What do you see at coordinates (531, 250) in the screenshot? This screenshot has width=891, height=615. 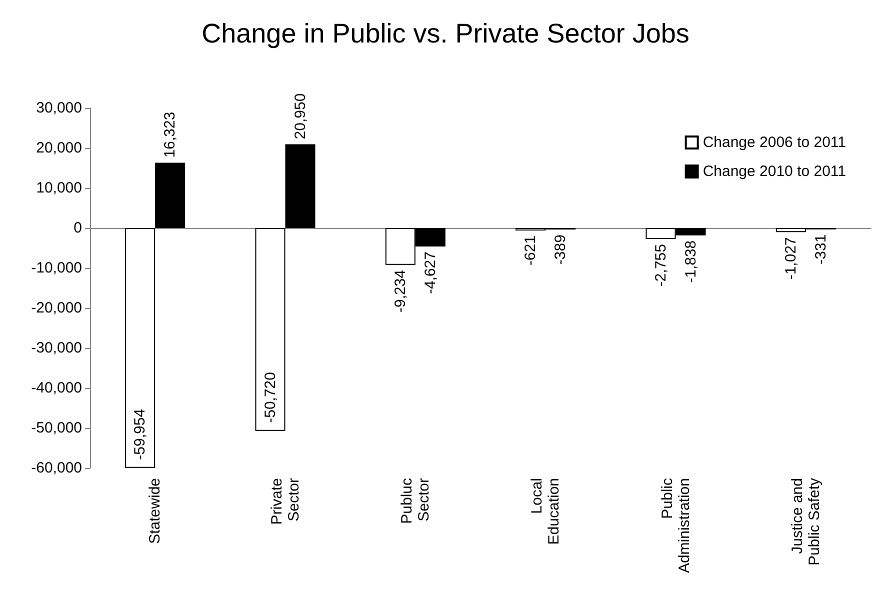 I see `data-label: -621` at bounding box center [531, 250].